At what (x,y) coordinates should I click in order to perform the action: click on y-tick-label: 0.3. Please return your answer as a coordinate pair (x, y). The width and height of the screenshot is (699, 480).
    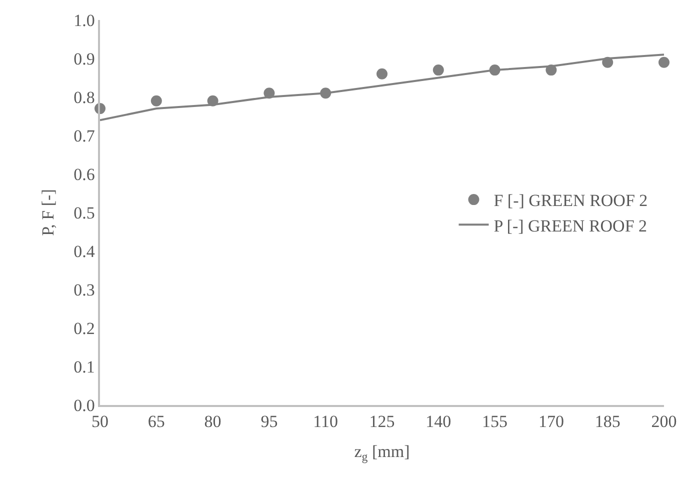
    Looking at the image, I should click on (84, 290).